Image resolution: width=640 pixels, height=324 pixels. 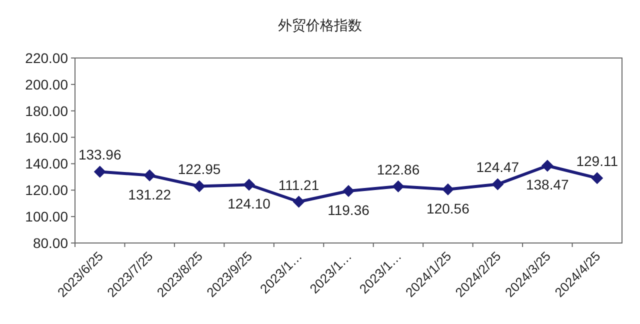 I want to click on text: 111.21, so click(x=299, y=184).